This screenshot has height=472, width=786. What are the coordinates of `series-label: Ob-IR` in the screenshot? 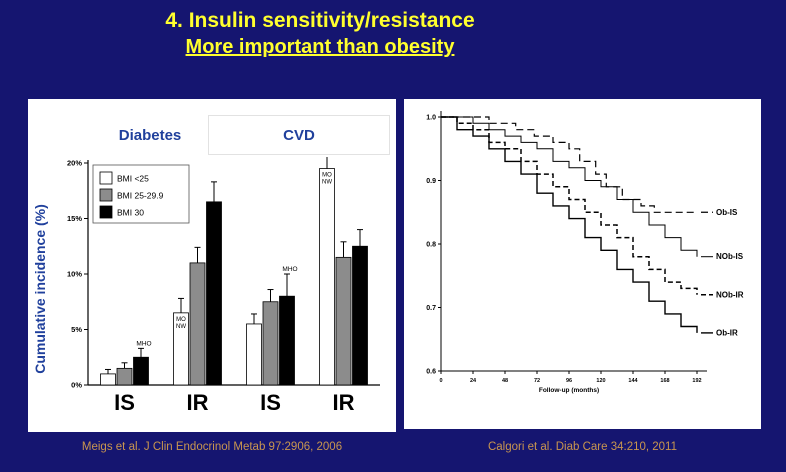 It's located at (727, 332).